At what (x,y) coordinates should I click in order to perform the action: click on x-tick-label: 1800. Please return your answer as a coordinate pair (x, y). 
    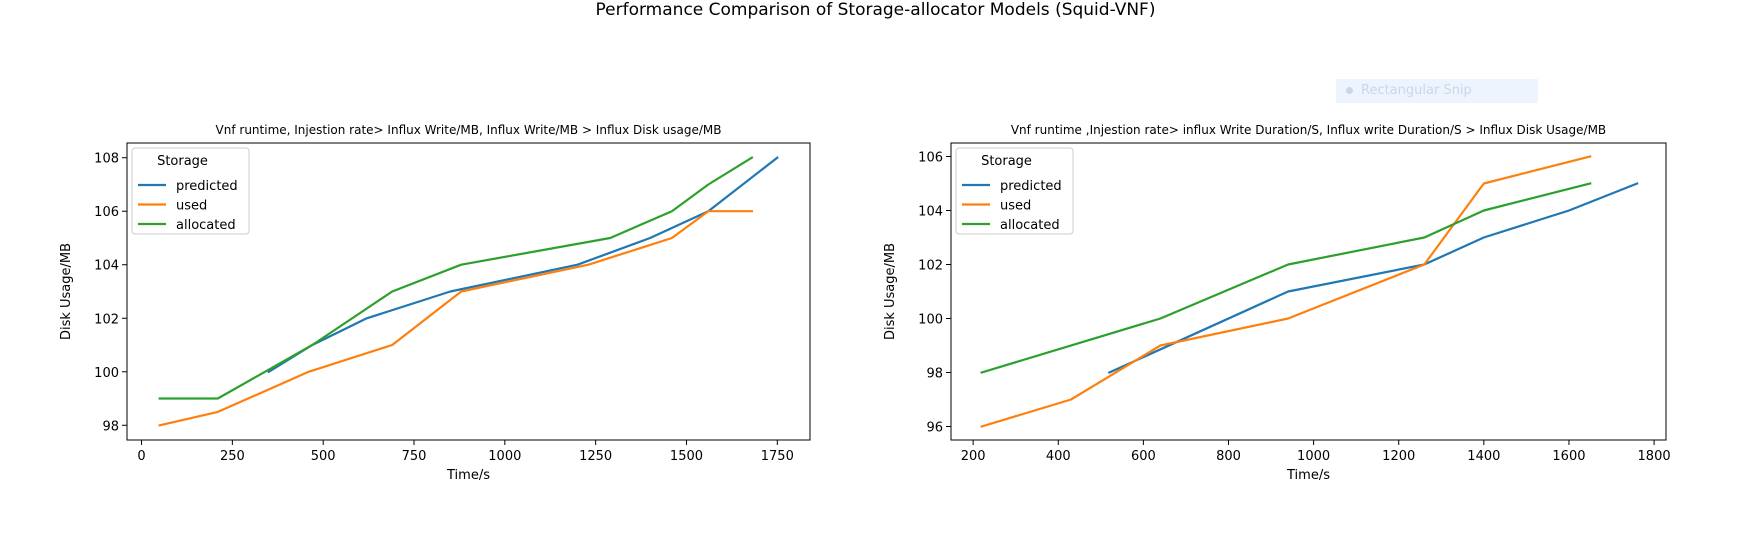
    Looking at the image, I should click on (1654, 456).